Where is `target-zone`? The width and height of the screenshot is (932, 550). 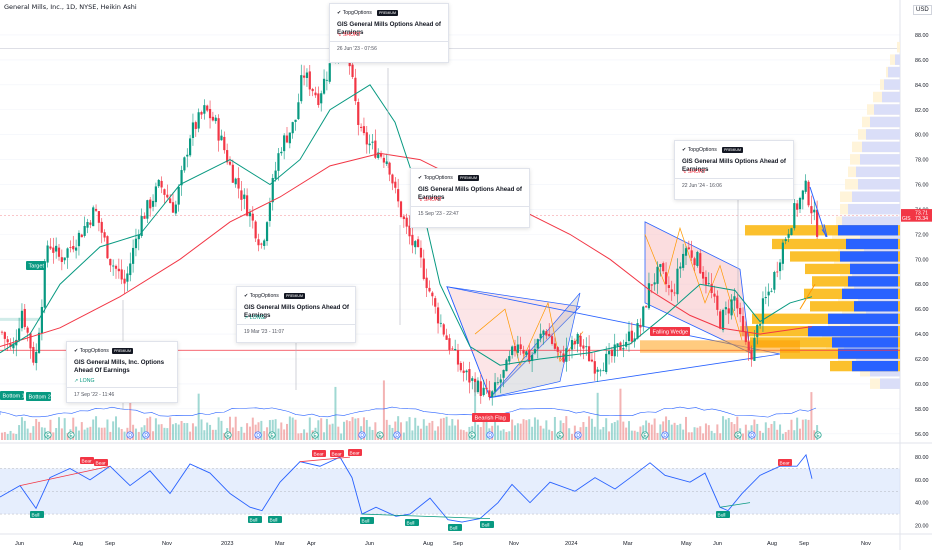
target-zone is located at coordinates (20, 319).